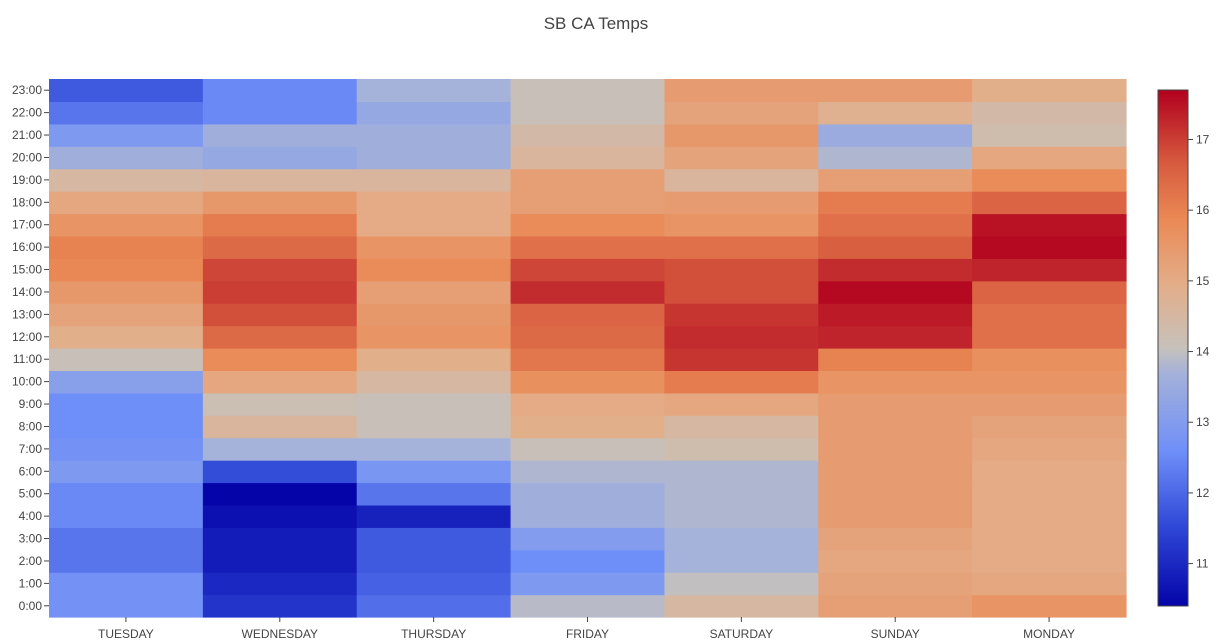  I want to click on x-tick-label: WEDNESDAY, so click(280, 634).